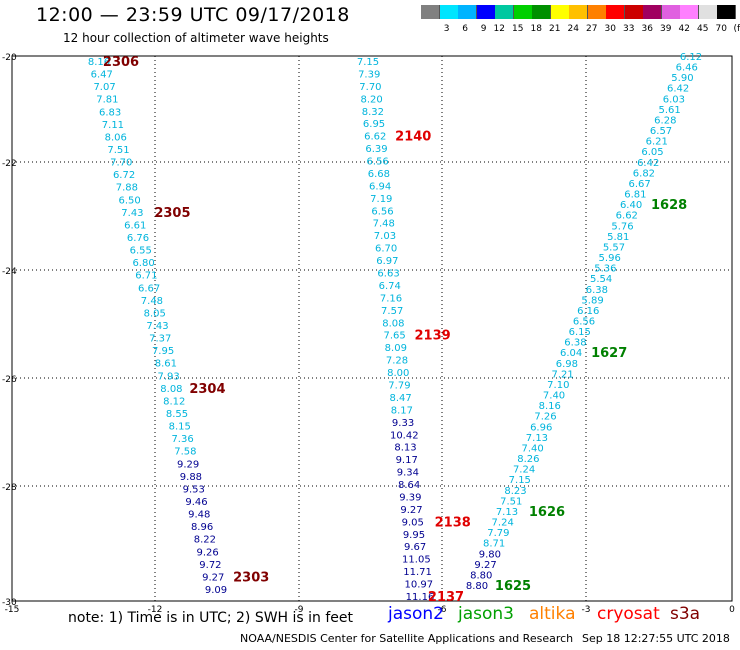  I want to click on wave-height-value: 9.72, so click(210, 565).